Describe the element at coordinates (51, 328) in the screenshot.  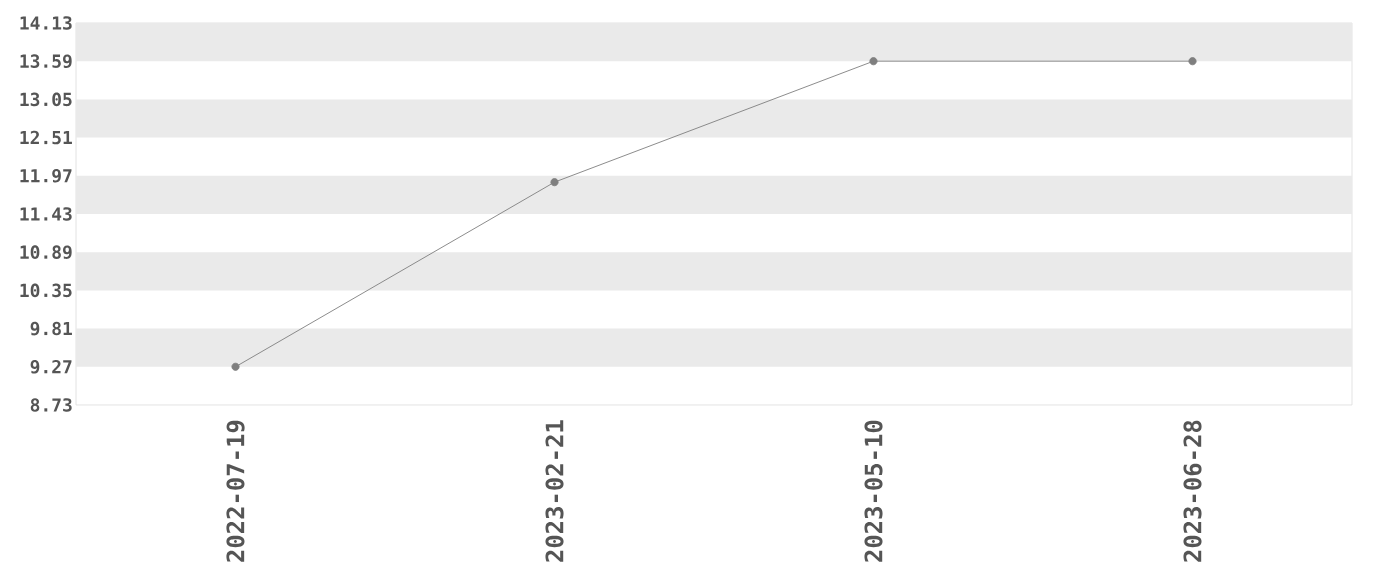
I see `y-tick-label: 9.81` at that location.